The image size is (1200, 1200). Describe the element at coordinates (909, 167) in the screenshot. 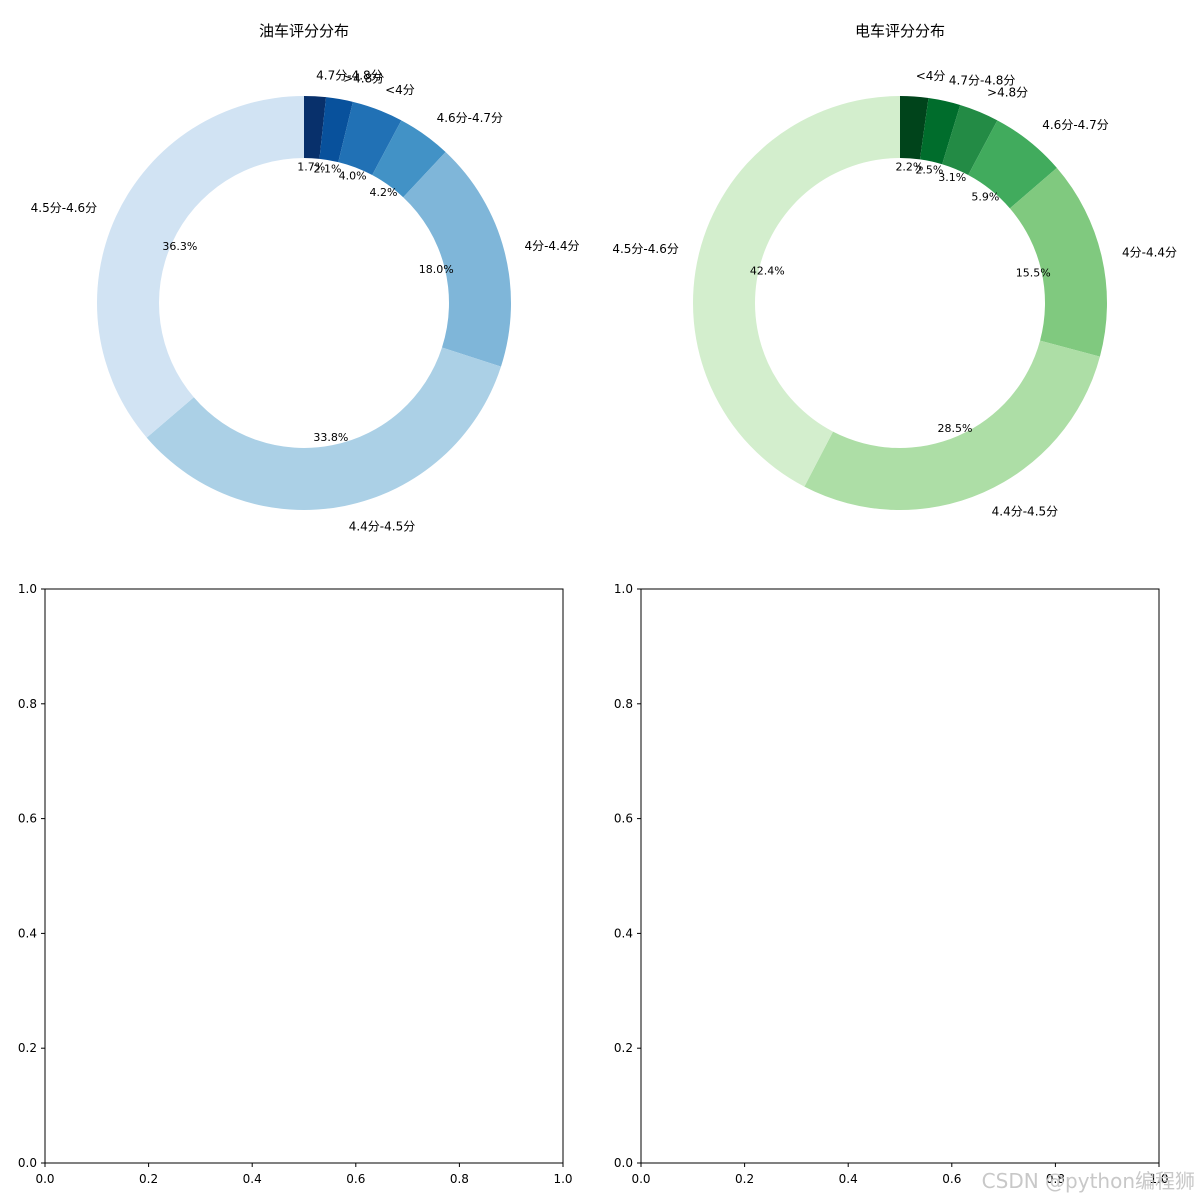

I see `slice-percent-label: 2.2%` at that location.